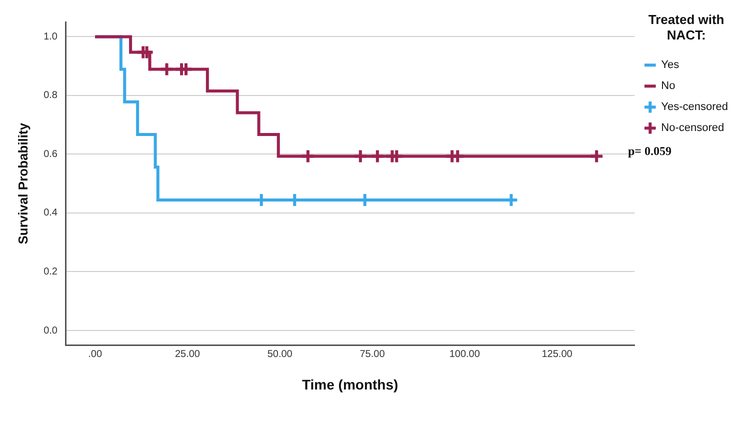  I want to click on y-tick-label: 0.0, so click(51, 330).